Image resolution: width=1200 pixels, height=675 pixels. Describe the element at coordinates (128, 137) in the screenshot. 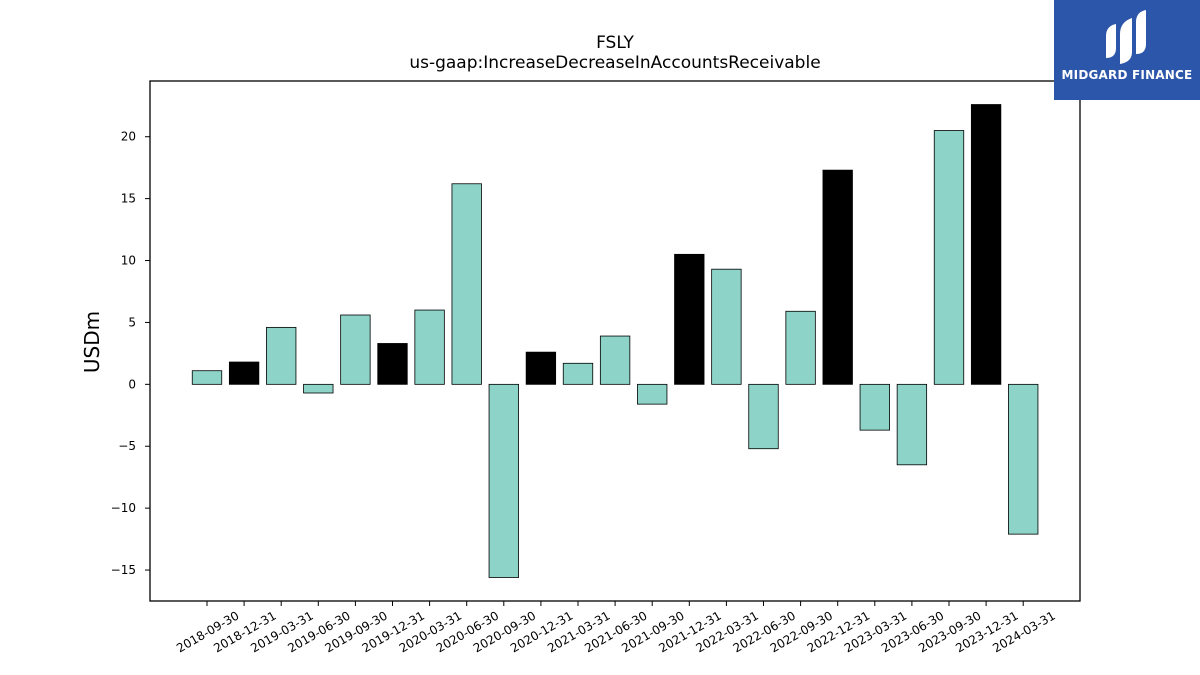

I see `y-tick-label: 20` at that location.